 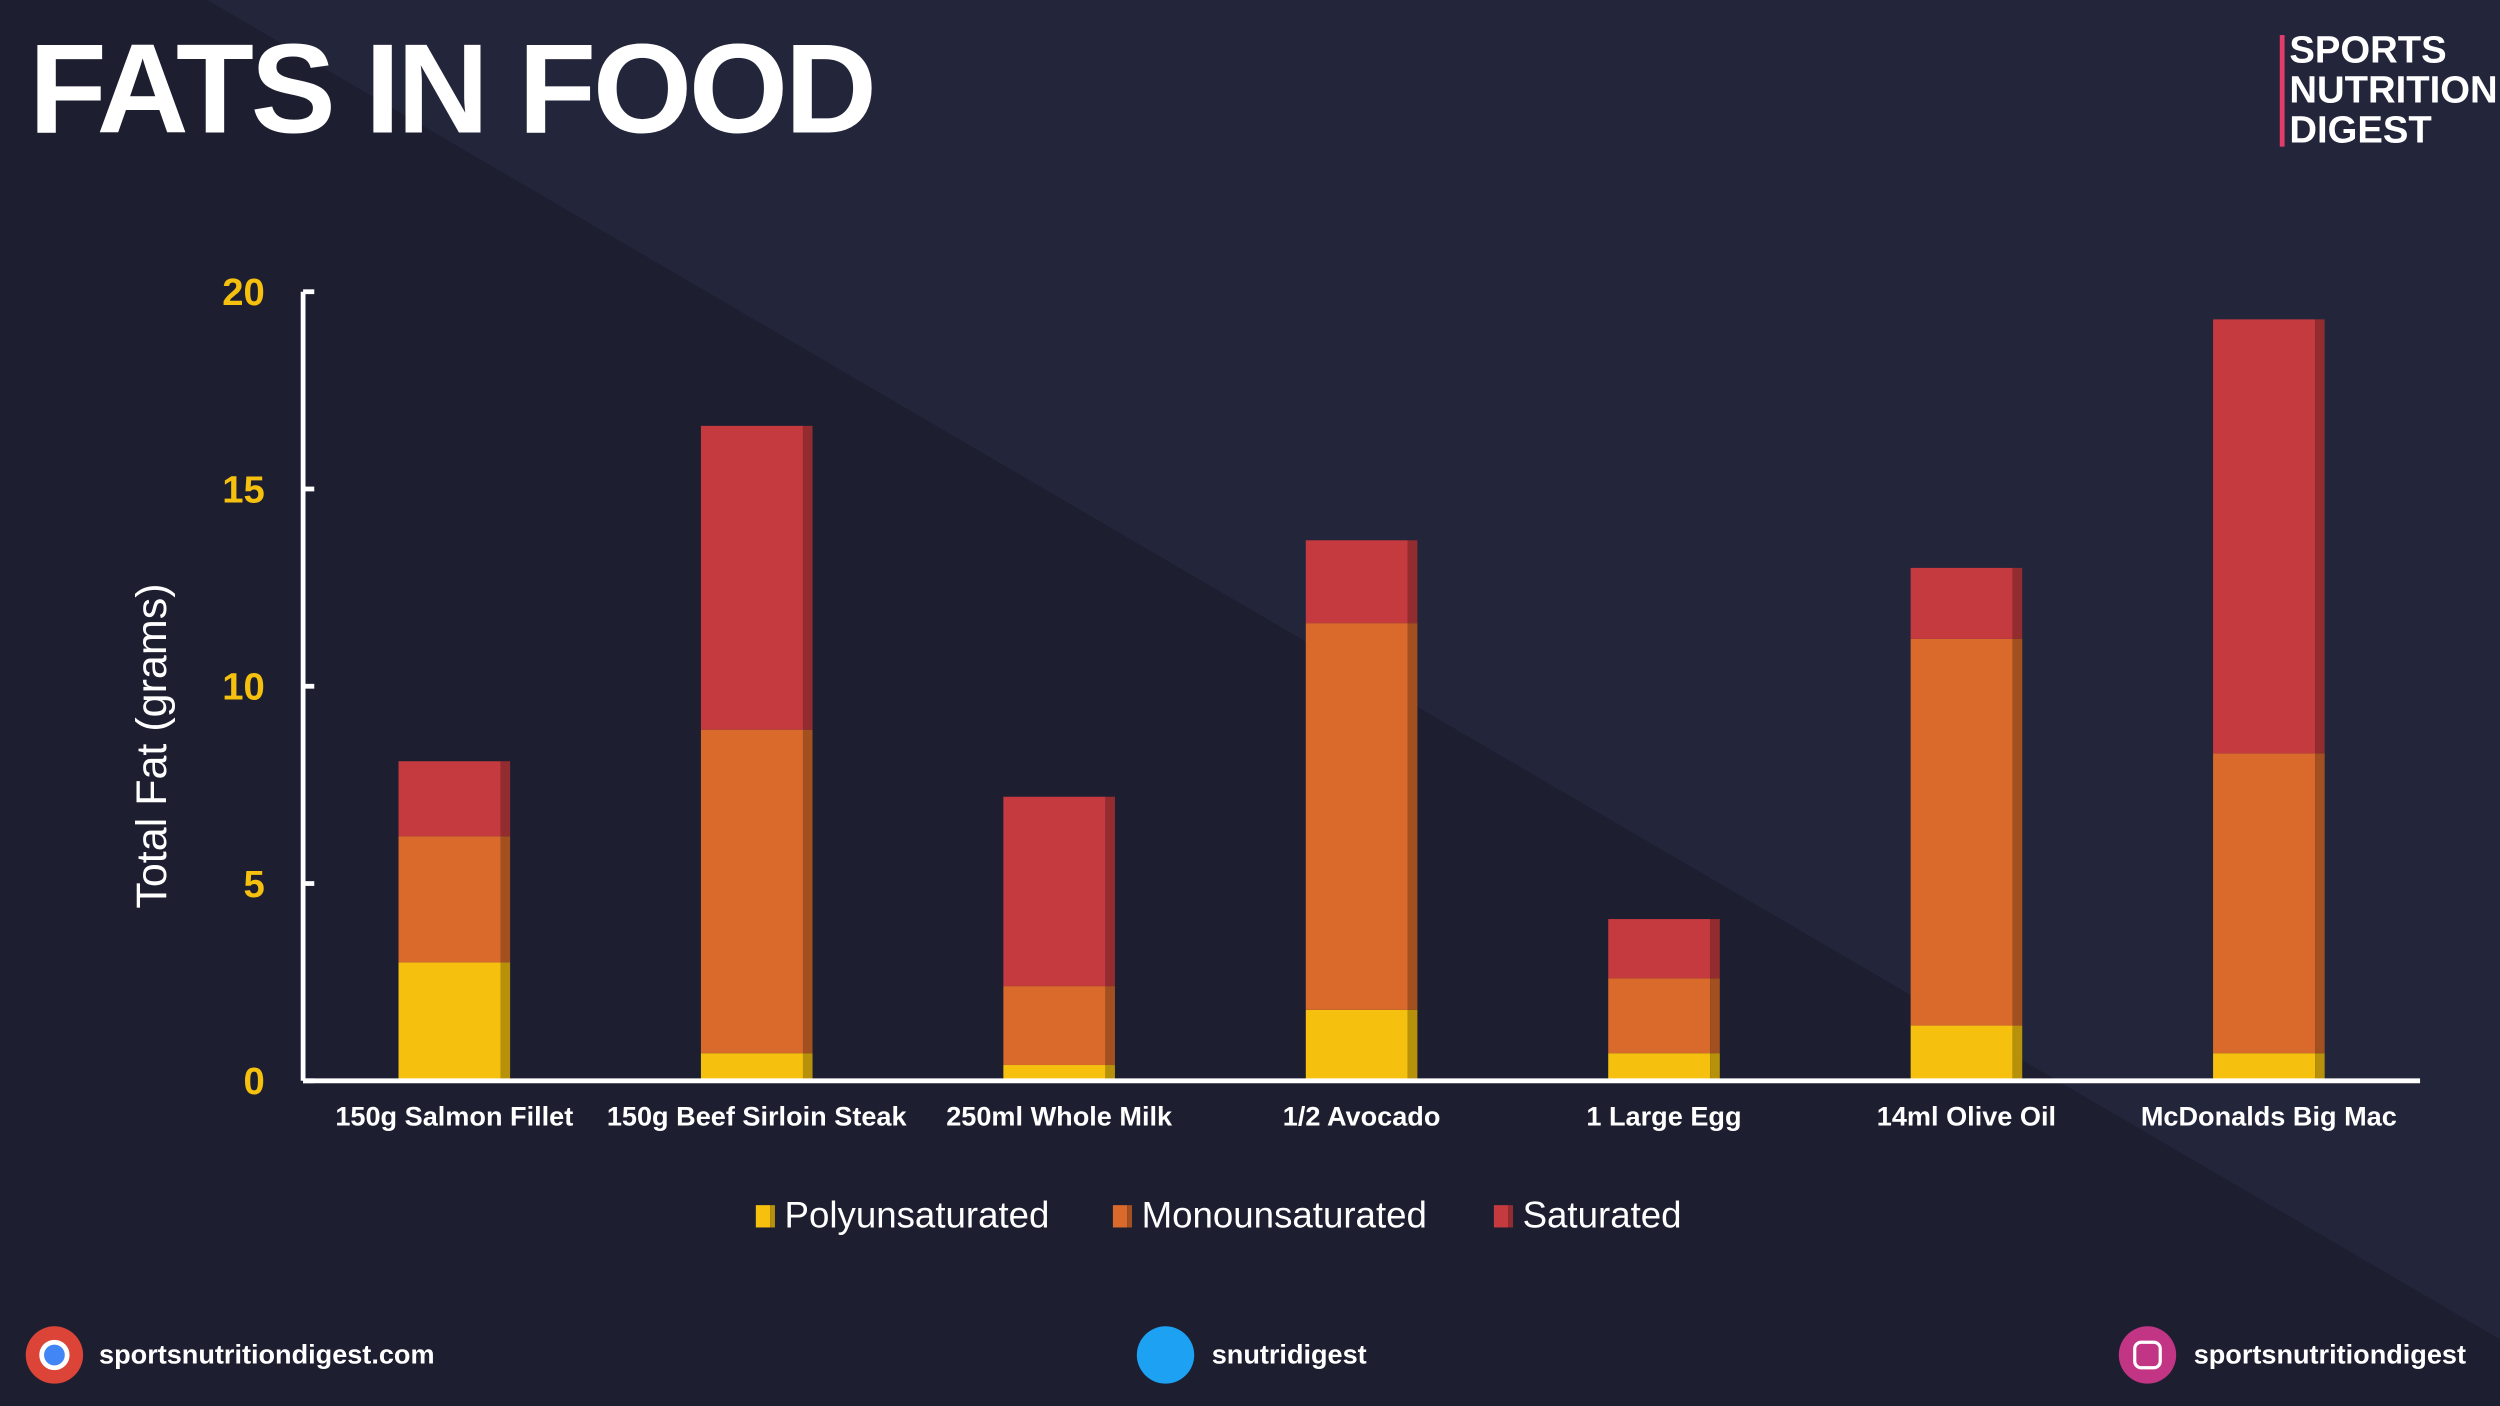 What do you see at coordinates (2367, 50) in the screenshot?
I see `brand-text: SPORTS` at bounding box center [2367, 50].